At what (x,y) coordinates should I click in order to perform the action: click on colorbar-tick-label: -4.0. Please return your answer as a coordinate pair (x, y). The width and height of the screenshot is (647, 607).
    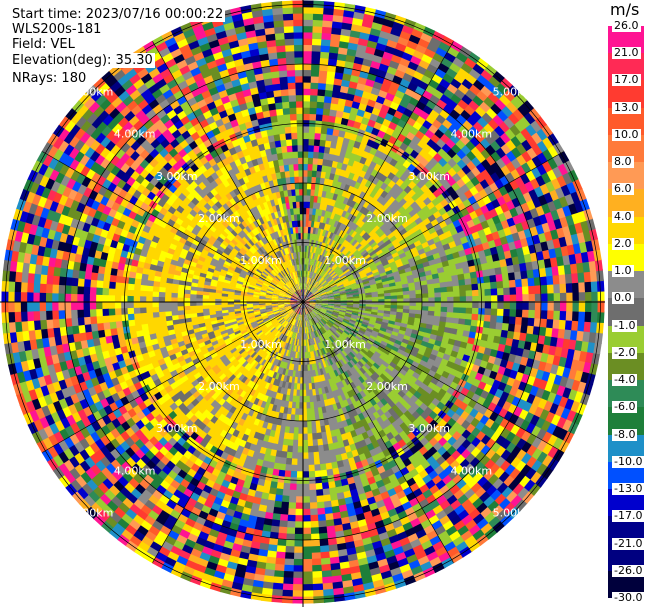
    Looking at the image, I should click on (625, 380).